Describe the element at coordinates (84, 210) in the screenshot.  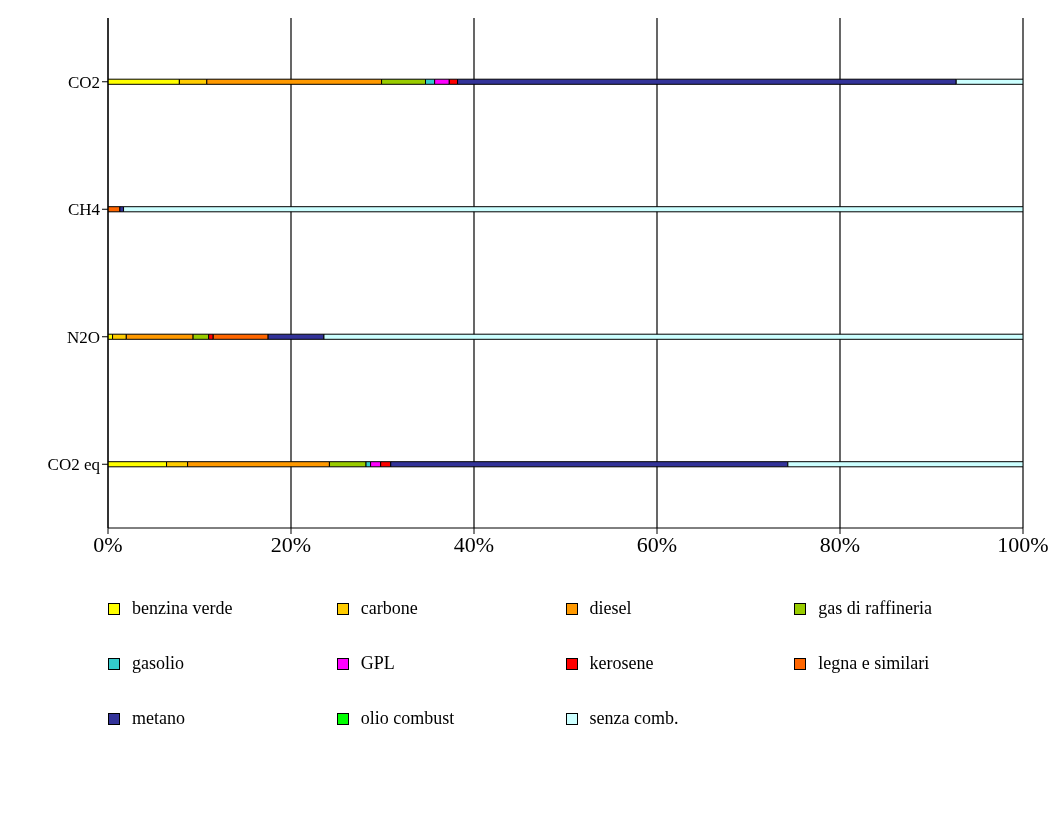
I see `y-tick-label: CH4` at that location.